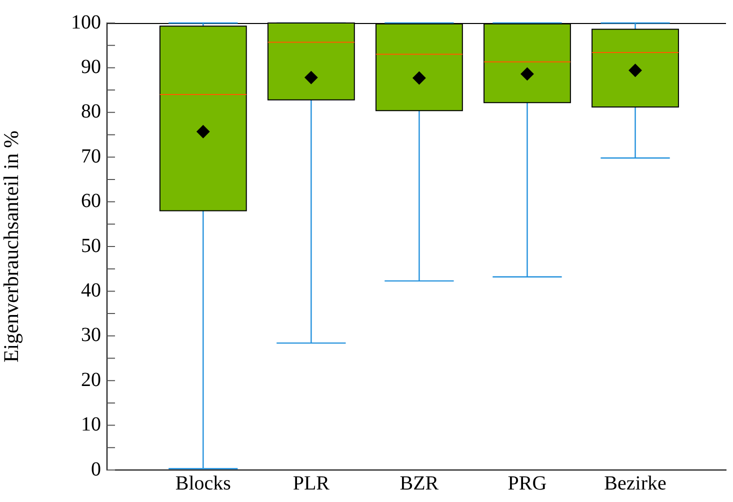 The image size is (733, 502). What do you see at coordinates (91, 425) in the screenshot?
I see `y-tick-label: 10` at bounding box center [91, 425].